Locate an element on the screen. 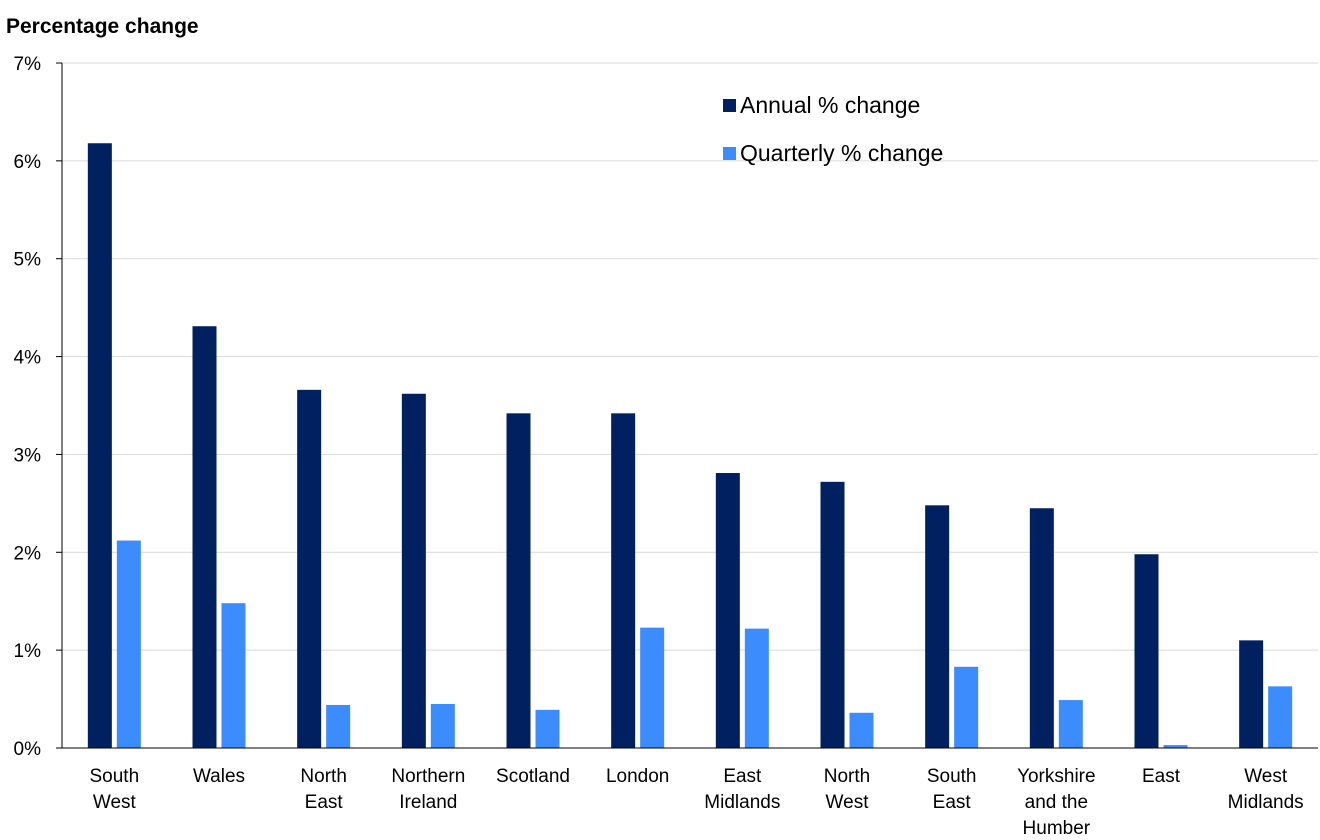 Image resolution: width=1320 pixels, height=840 pixels. category-label-line: Wales is located at coordinates (219, 776).